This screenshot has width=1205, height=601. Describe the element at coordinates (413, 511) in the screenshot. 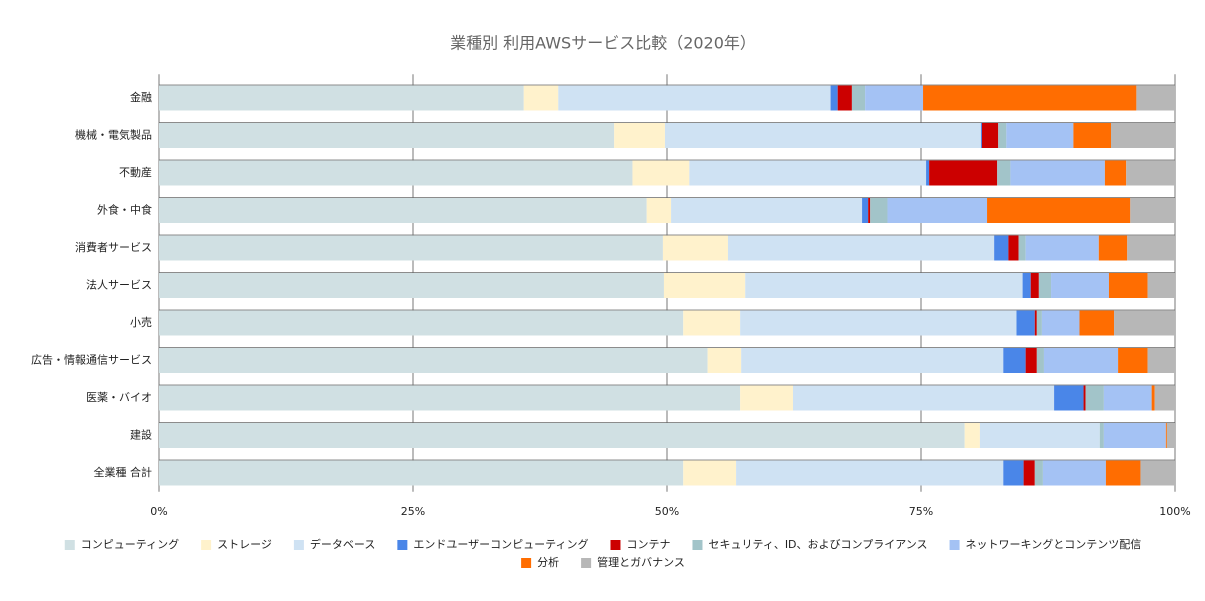

I see `x-tick-label: 25%` at that location.